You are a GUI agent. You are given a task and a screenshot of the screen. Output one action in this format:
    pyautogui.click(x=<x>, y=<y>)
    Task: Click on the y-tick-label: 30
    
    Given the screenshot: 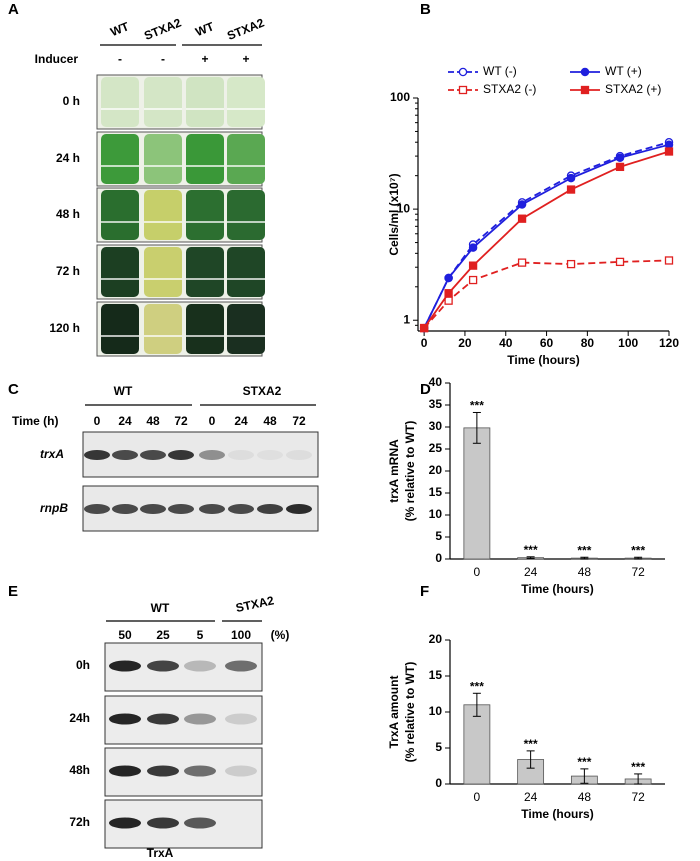 What is the action you would take?
    pyautogui.click(x=436, y=426)
    